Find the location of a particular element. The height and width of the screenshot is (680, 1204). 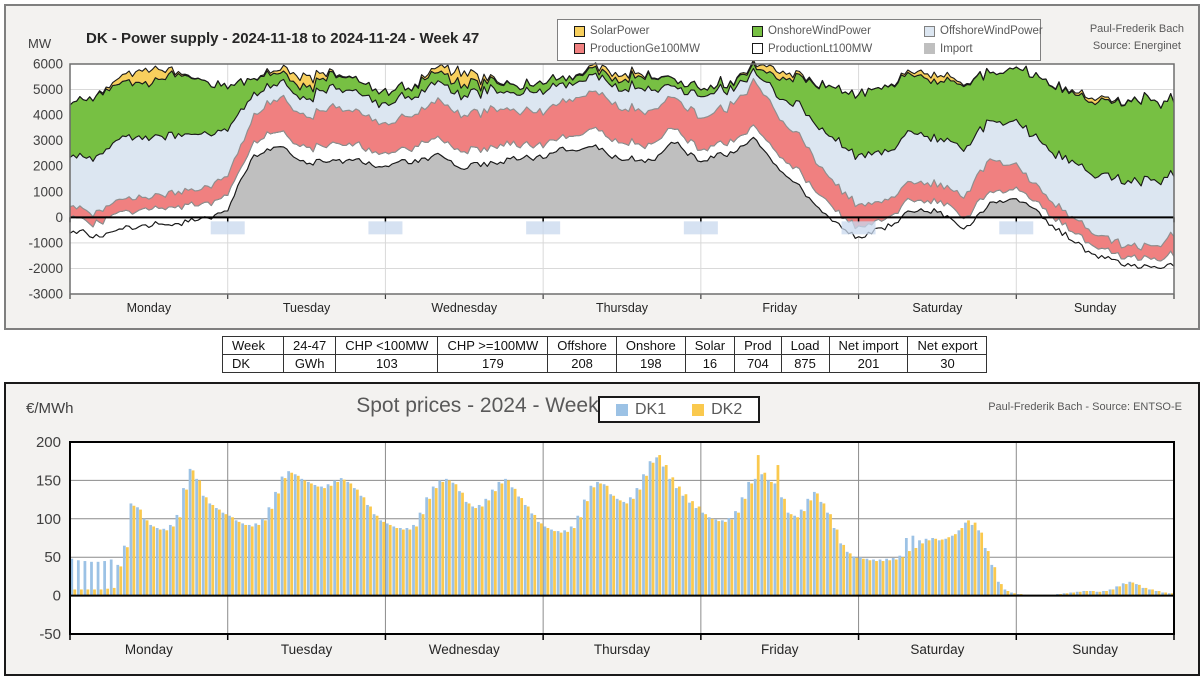

legend-item-productionlt100mw: ProductionLt100MW is located at coordinates (838, 49).